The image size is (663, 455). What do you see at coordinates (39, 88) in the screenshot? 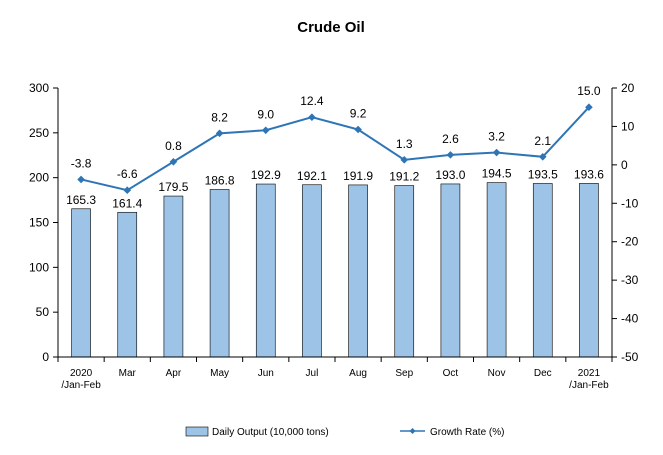
I see `left-tick-label: 300` at bounding box center [39, 88].